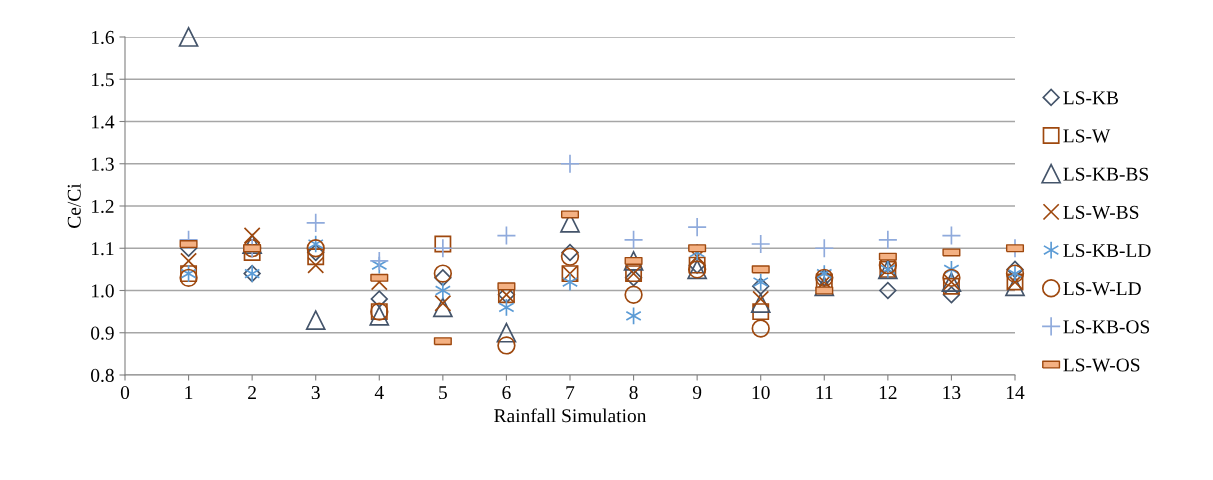  Describe the element at coordinates (74, 205) in the screenshot. I see `y-axis-title: Ce/Ci` at that location.